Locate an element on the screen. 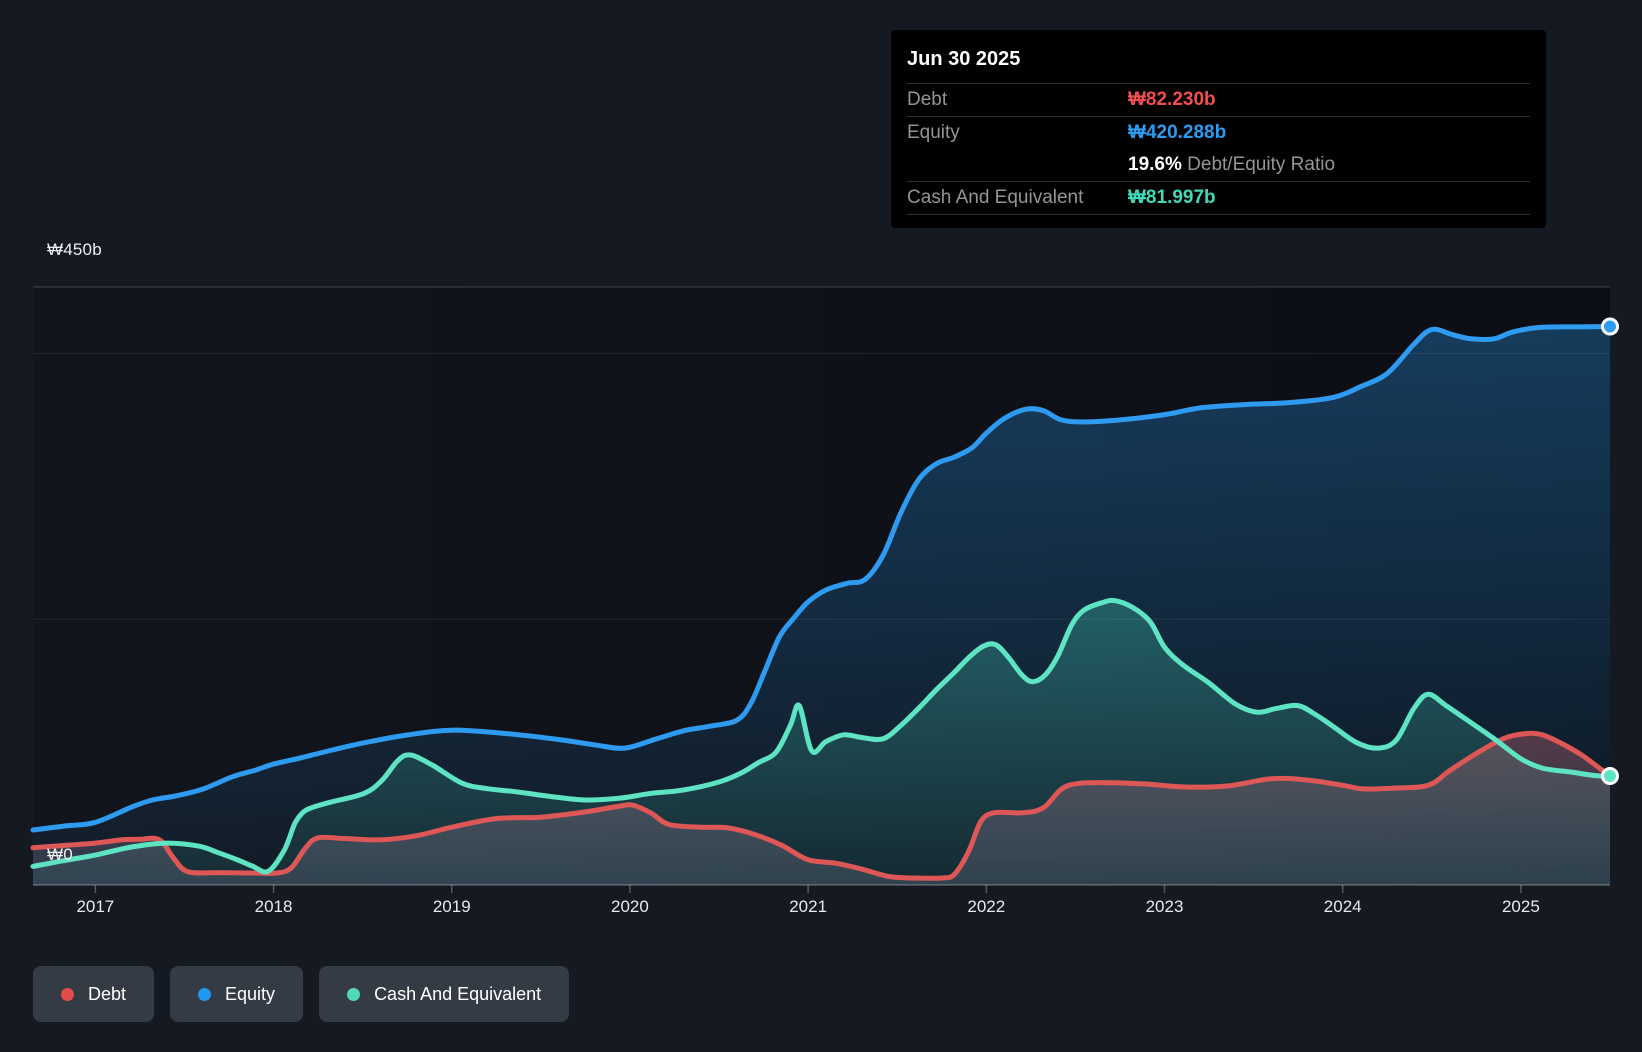 The image size is (1642, 1052). tooltip-equity-label: Equity is located at coordinates (933, 132).